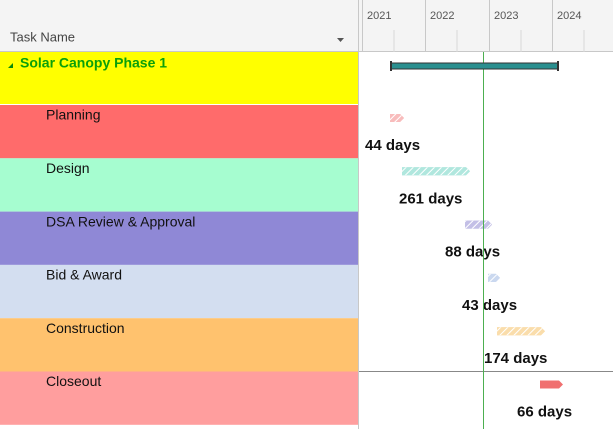 This screenshot has width=613, height=429. What do you see at coordinates (379, 16) in the screenshot?
I see `year-label: 2021` at bounding box center [379, 16].